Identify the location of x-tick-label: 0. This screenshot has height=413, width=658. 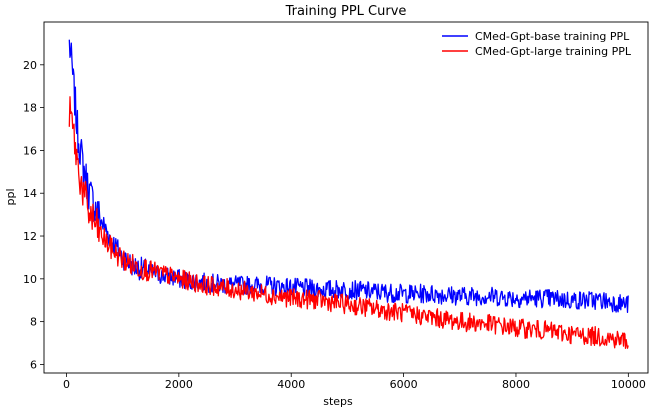
(66, 384).